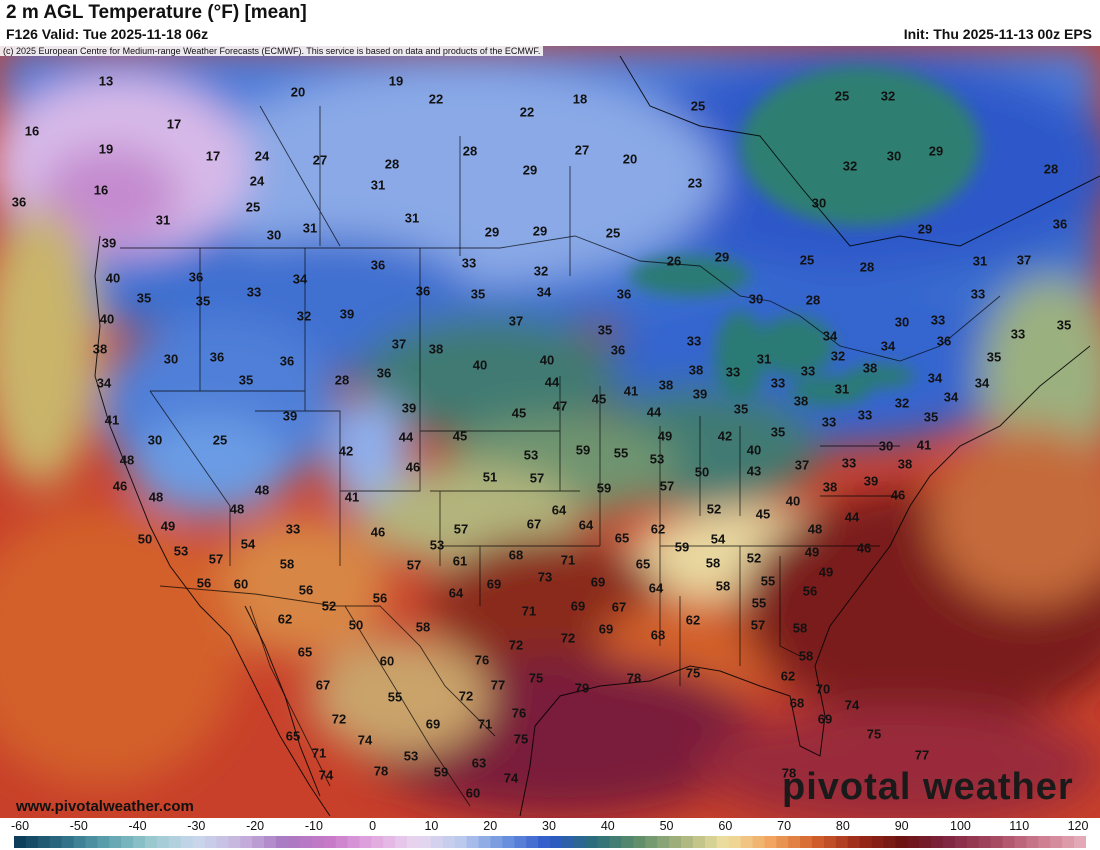 The image size is (1100, 850). I want to click on colorbar-tick-label: 0, so click(373, 826).